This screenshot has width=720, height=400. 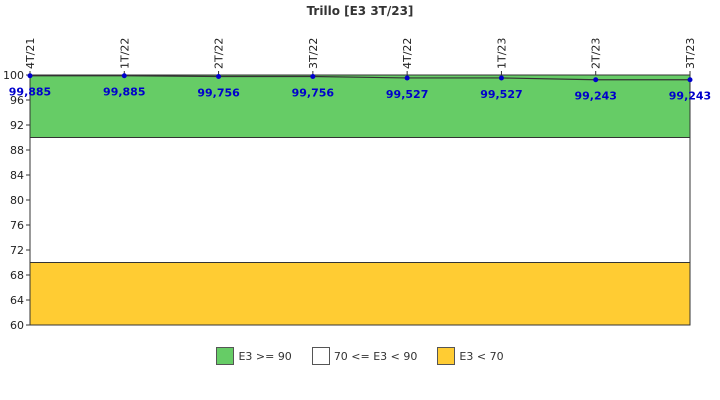 What do you see at coordinates (30, 53) in the screenshot?
I see `x-tick-label: 4T/21` at bounding box center [30, 53].